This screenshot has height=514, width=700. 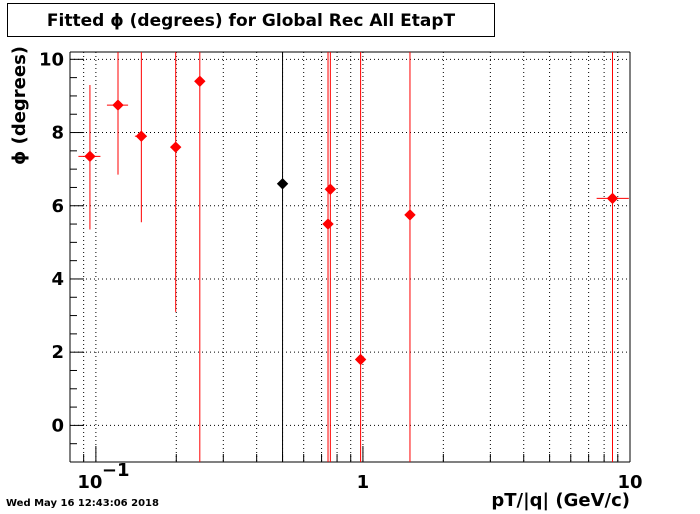 I want to click on y-tick-label: 6, so click(x=57, y=206).